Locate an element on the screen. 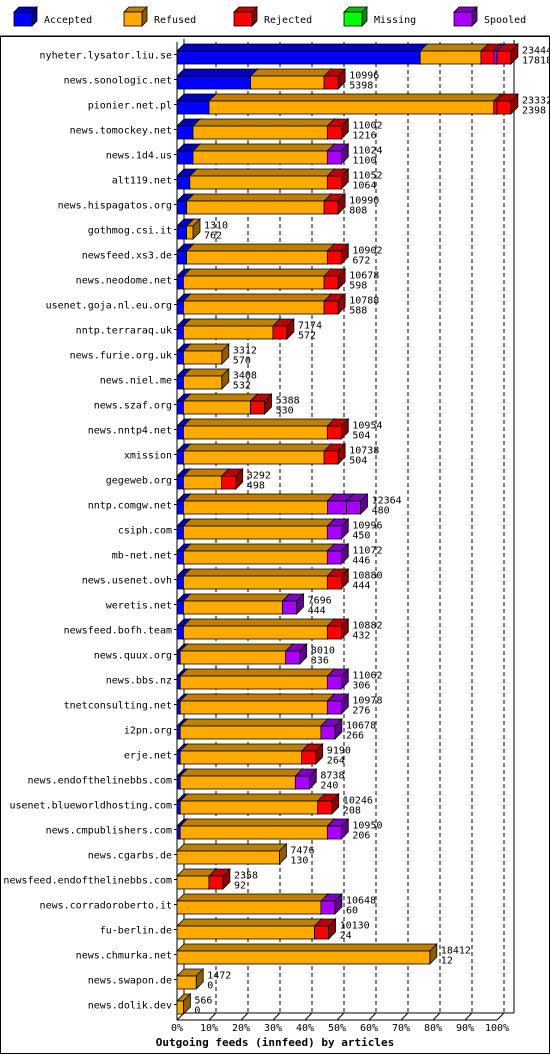 This screenshot has width=550, height=1055. value-accepted: 12 is located at coordinates (447, 961).